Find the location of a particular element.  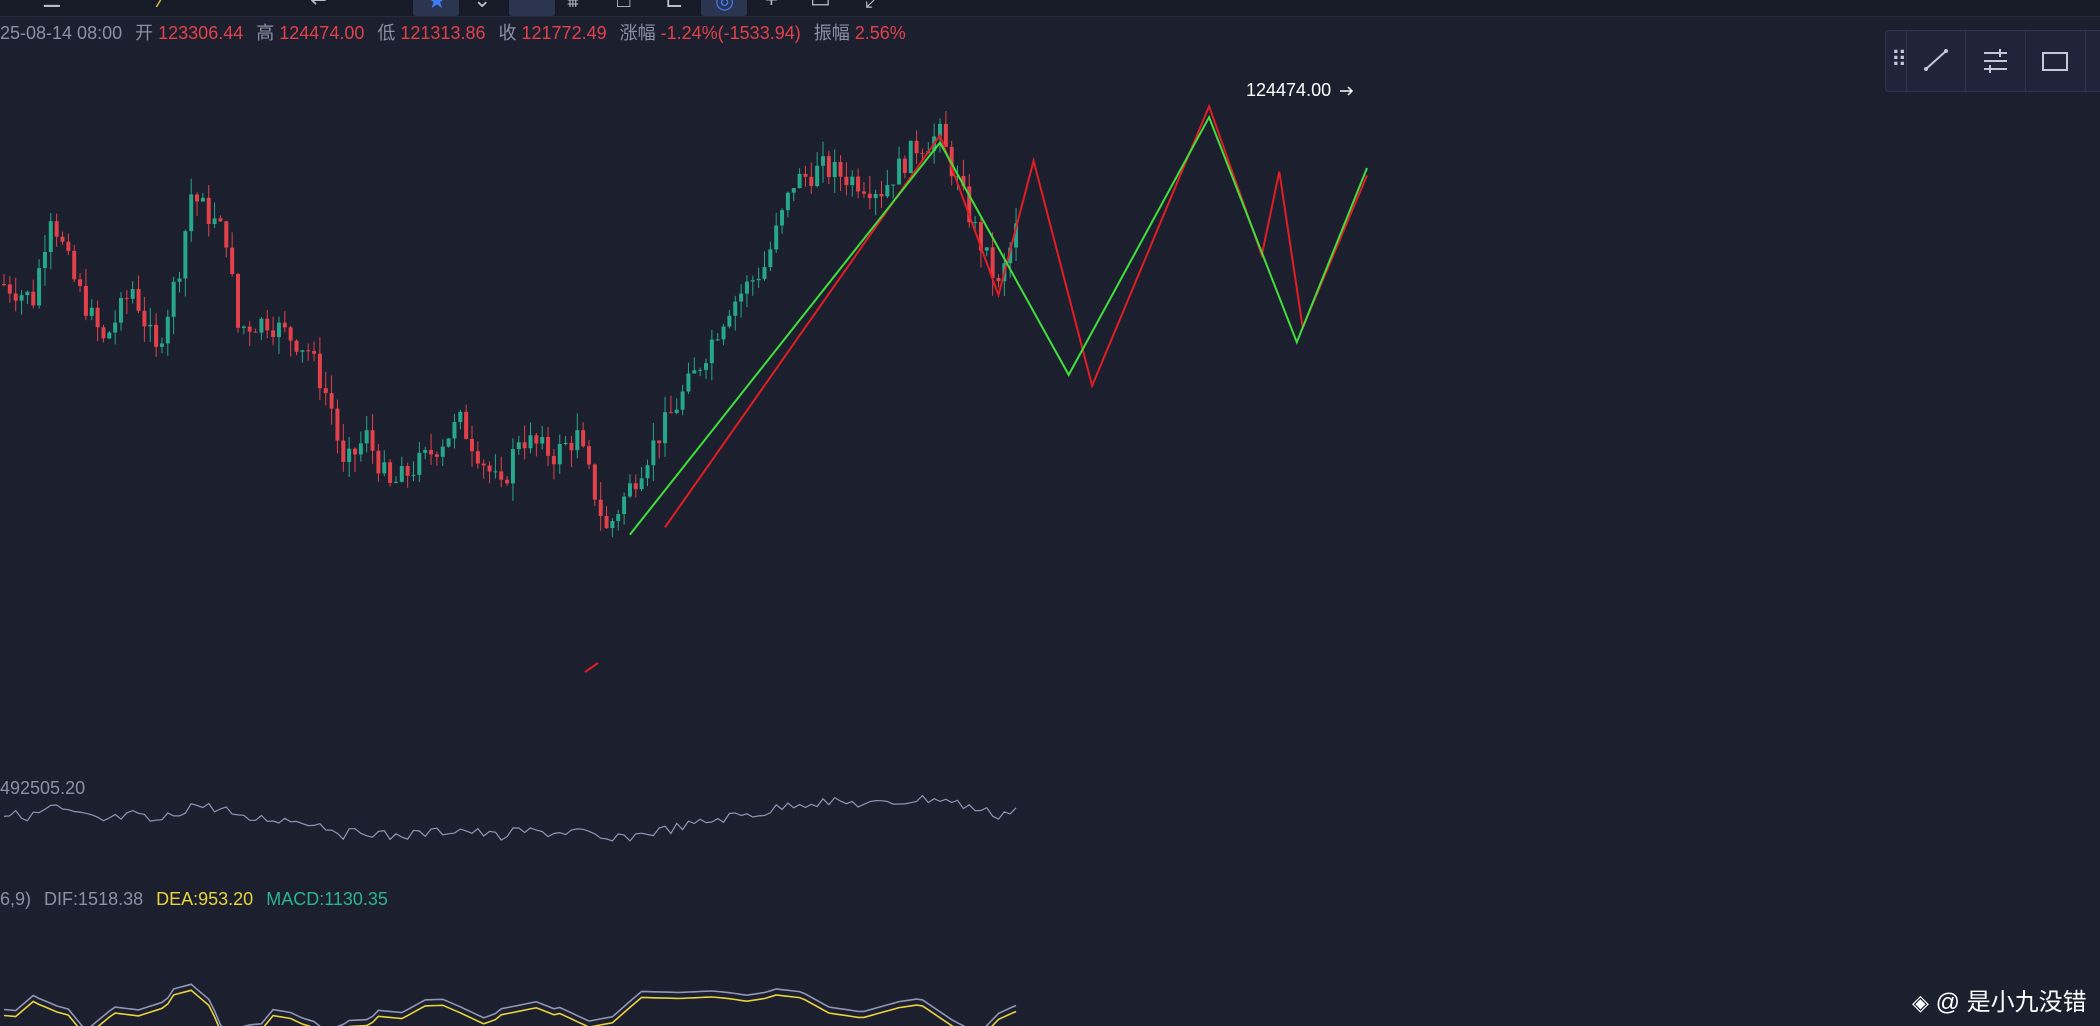

settings-lines-icon is located at coordinates (1995, 61).